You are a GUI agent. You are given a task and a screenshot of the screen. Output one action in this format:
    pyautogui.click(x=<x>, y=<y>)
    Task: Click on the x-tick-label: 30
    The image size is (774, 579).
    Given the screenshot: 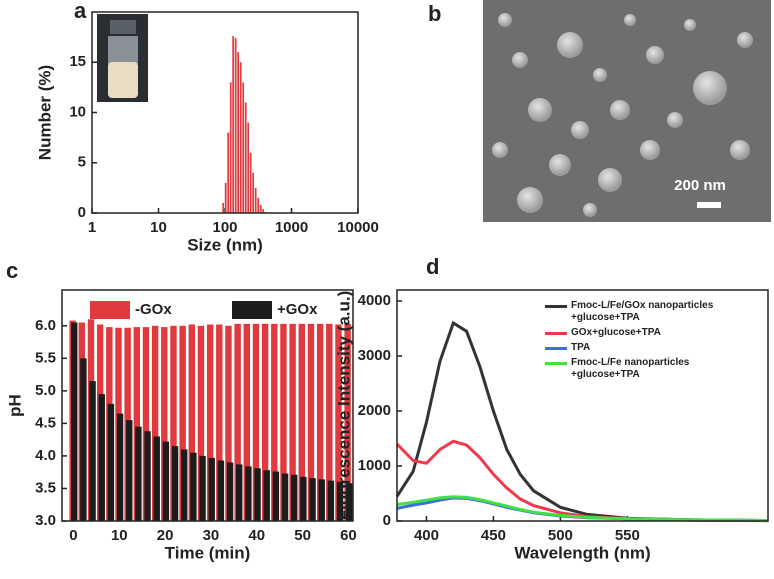 What is the action you would take?
    pyautogui.click(x=211, y=535)
    